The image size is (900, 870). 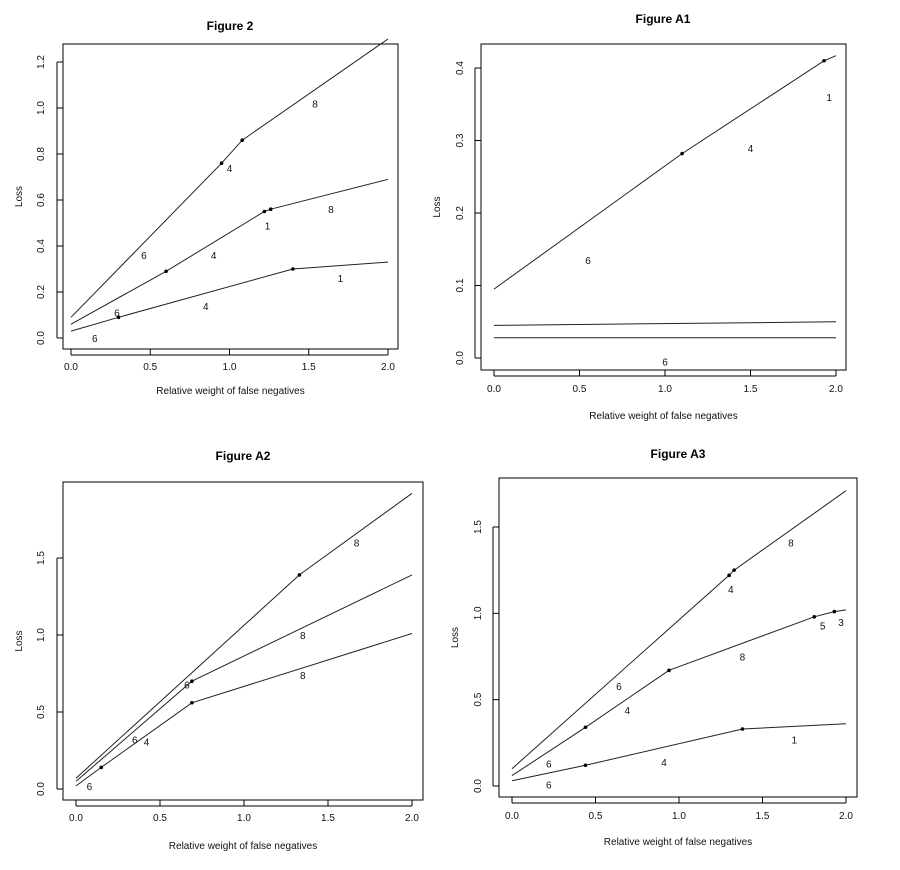 What do you see at coordinates (678, 454) in the screenshot?
I see `chart-title: Figure A3` at bounding box center [678, 454].